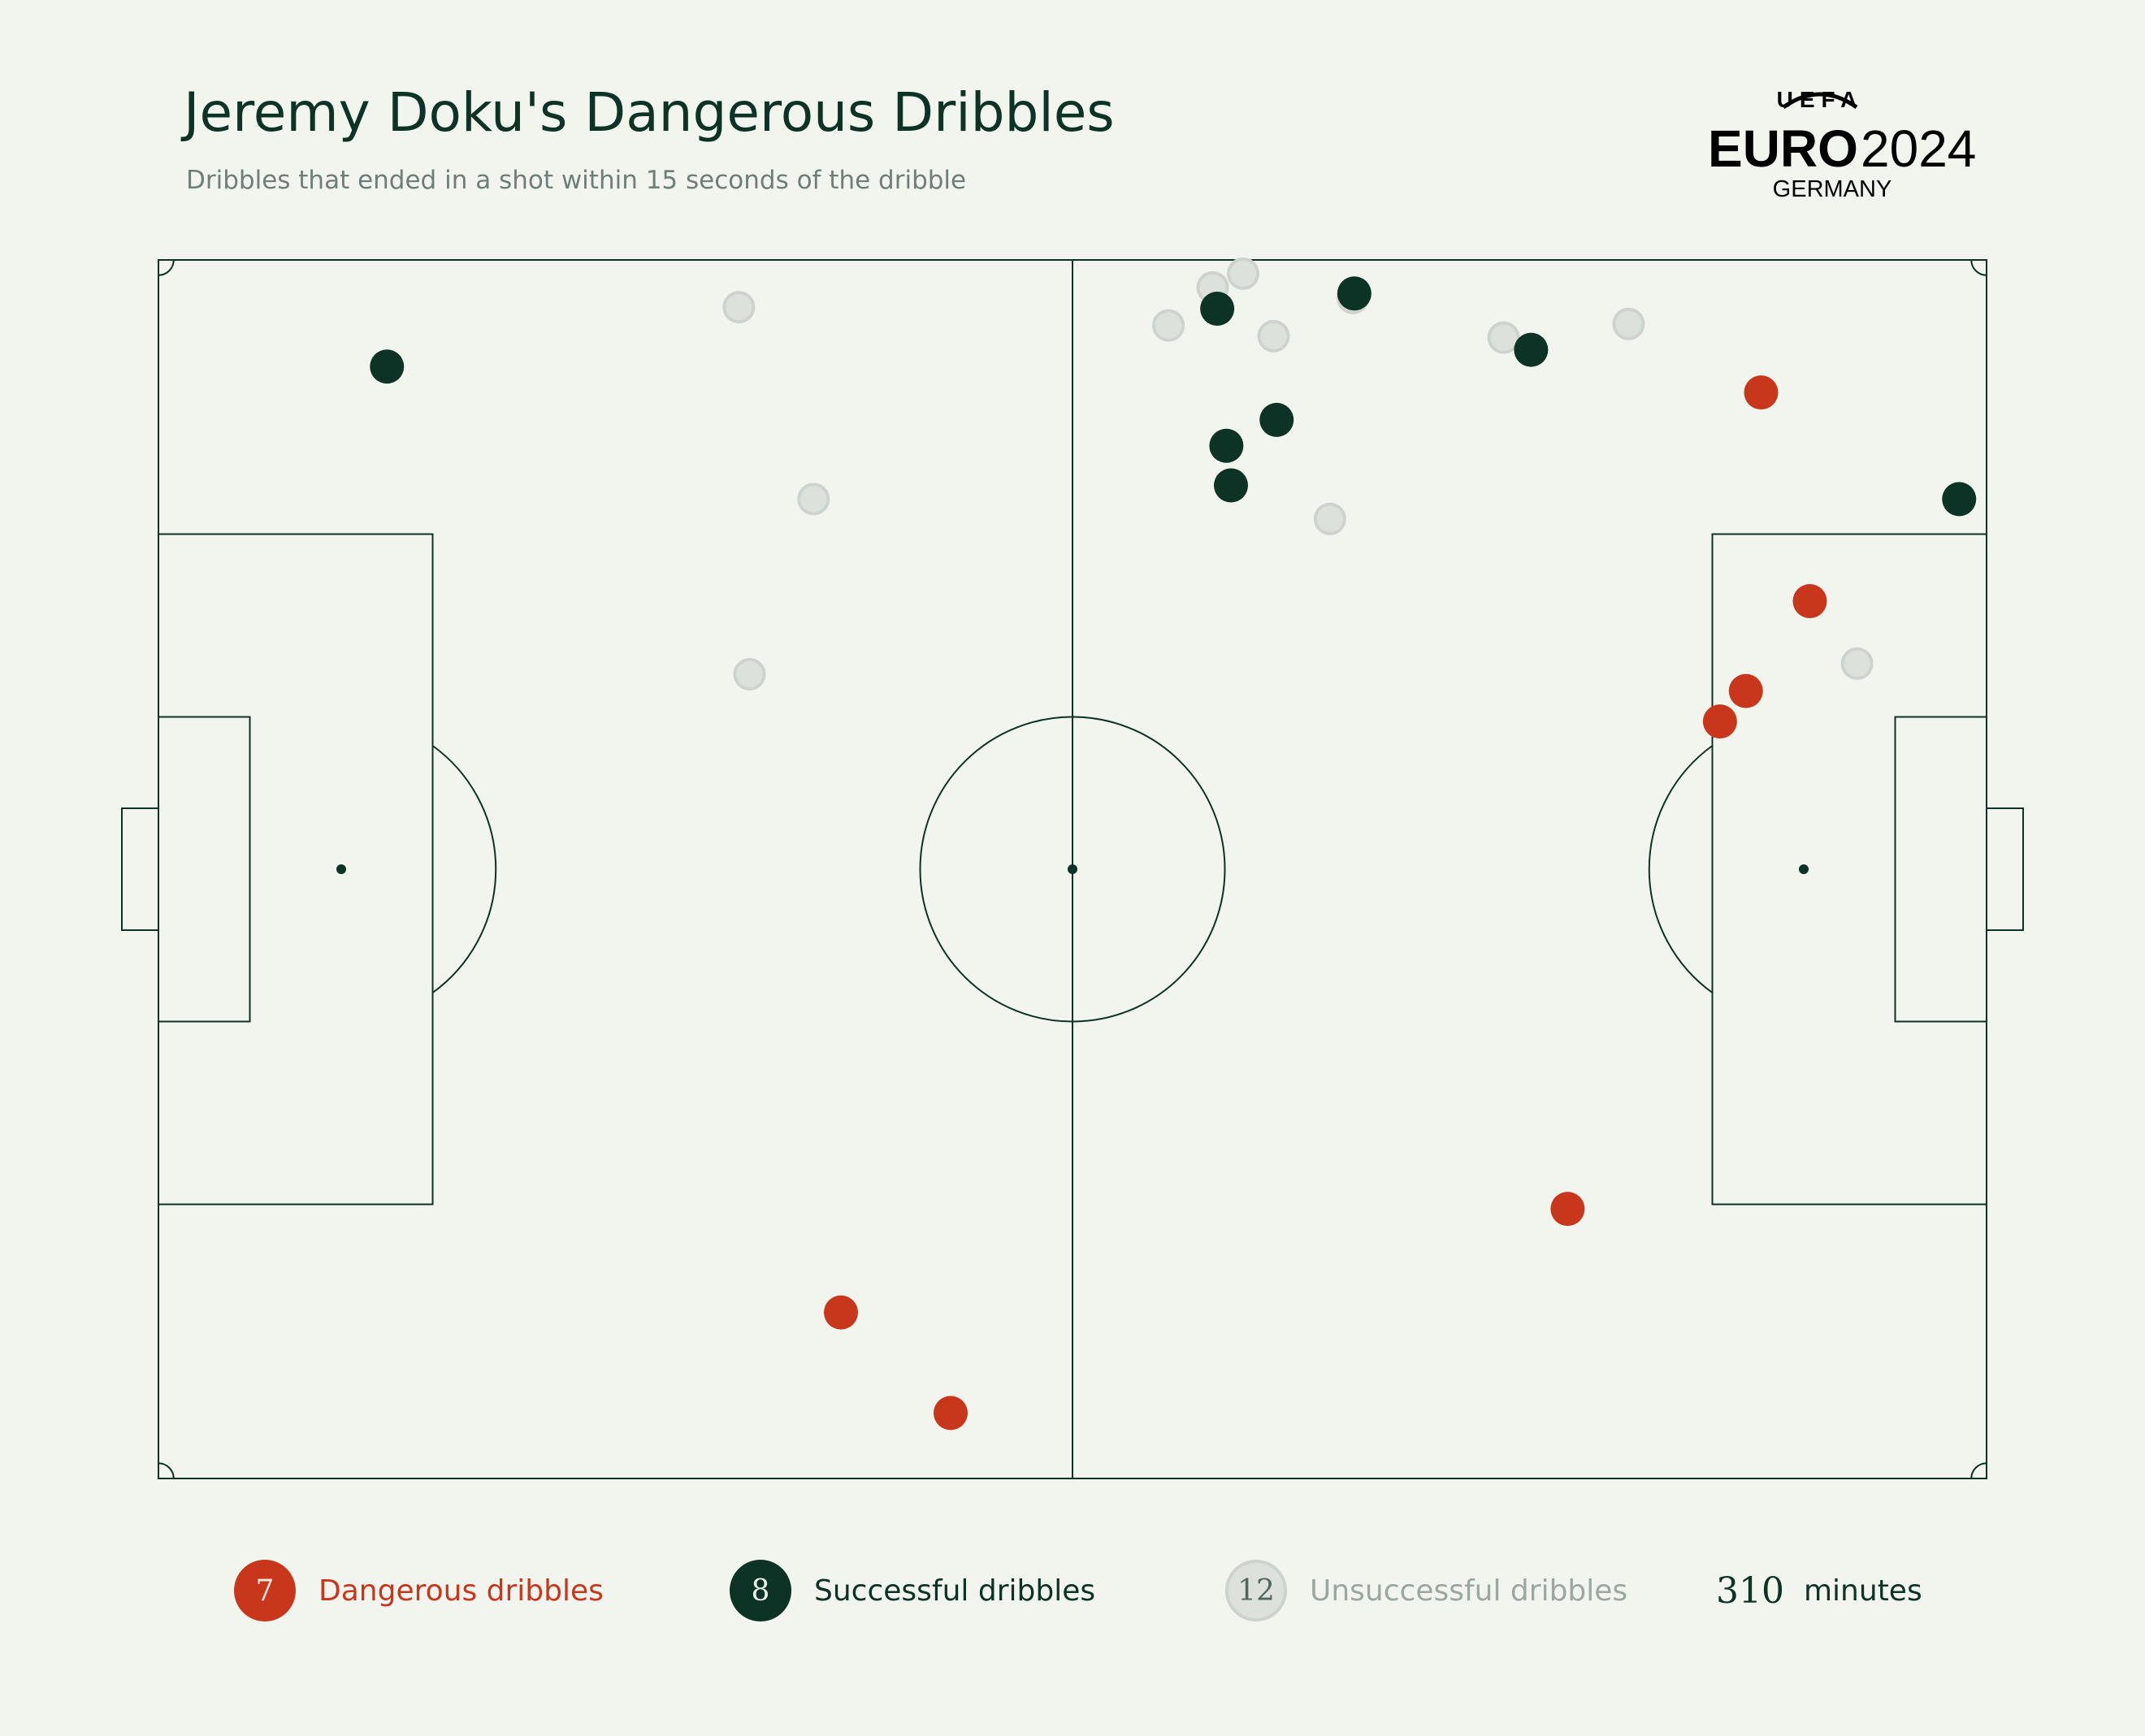  Describe the element at coordinates (296, 870) in the screenshot. I see `left-penalty-area` at that location.